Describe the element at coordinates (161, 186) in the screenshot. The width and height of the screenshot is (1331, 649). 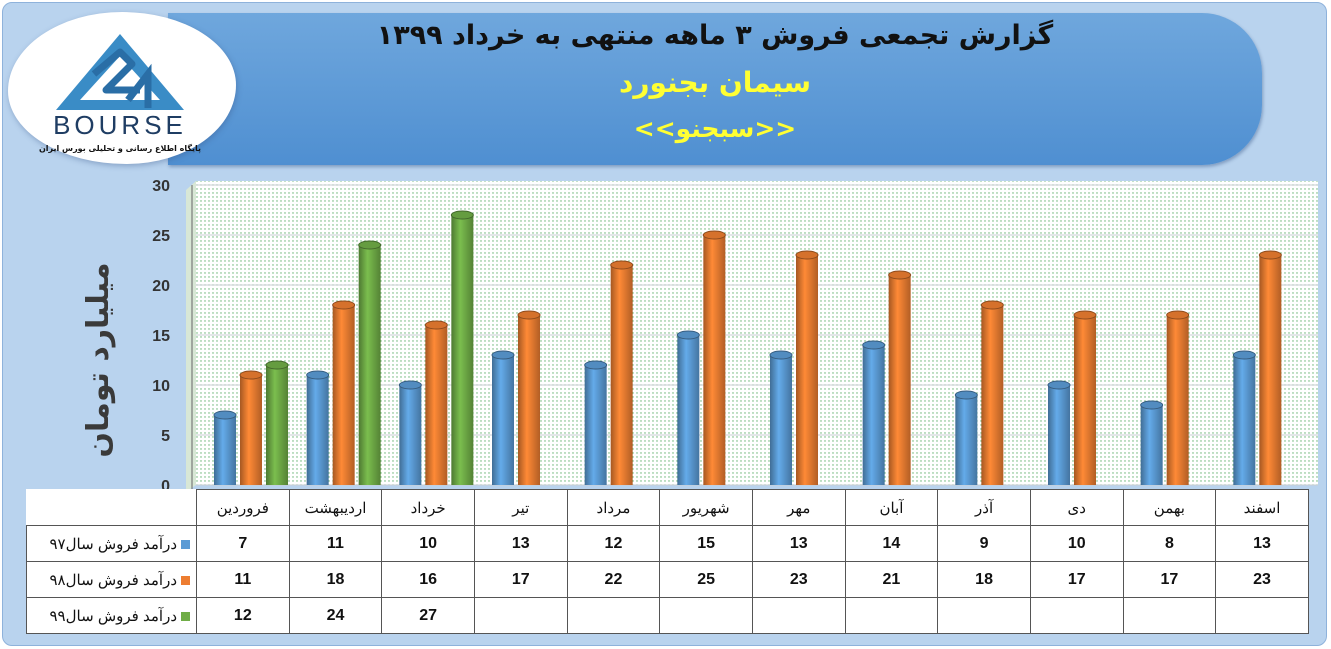
I see `y-tick-label: 30` at that location.